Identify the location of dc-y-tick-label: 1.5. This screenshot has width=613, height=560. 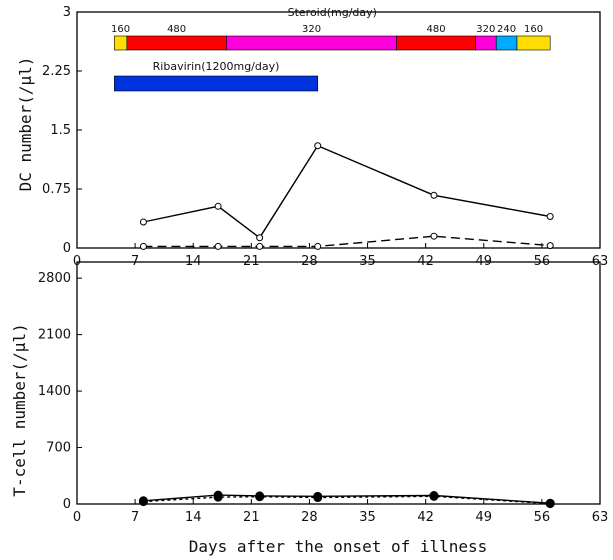
(60, 130).